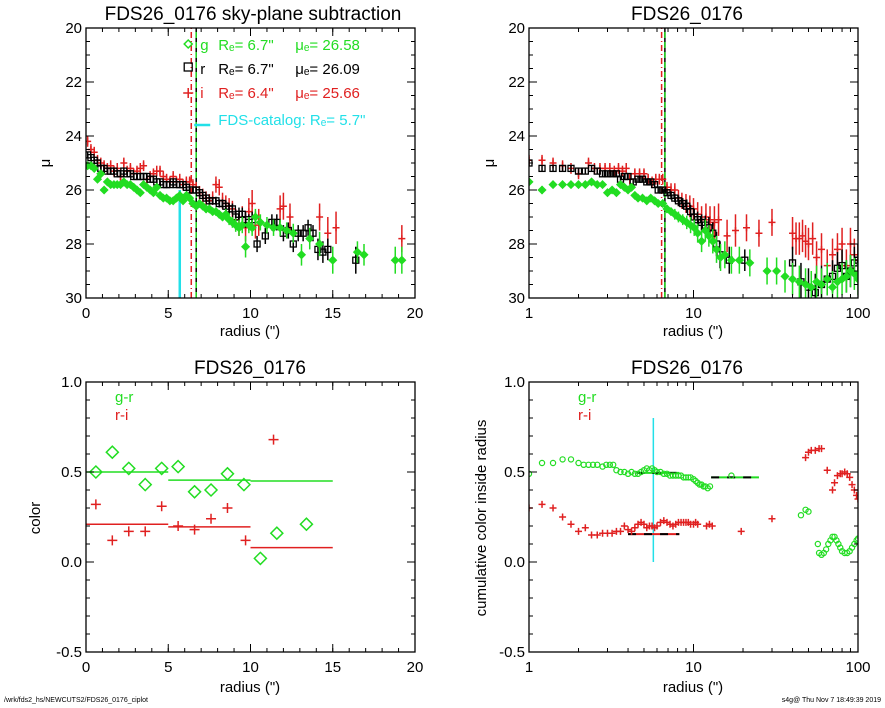  Describe the element at coordinates (687, 14) in the screenshot. I see `panel2-title: FDS26_0176` at that location.